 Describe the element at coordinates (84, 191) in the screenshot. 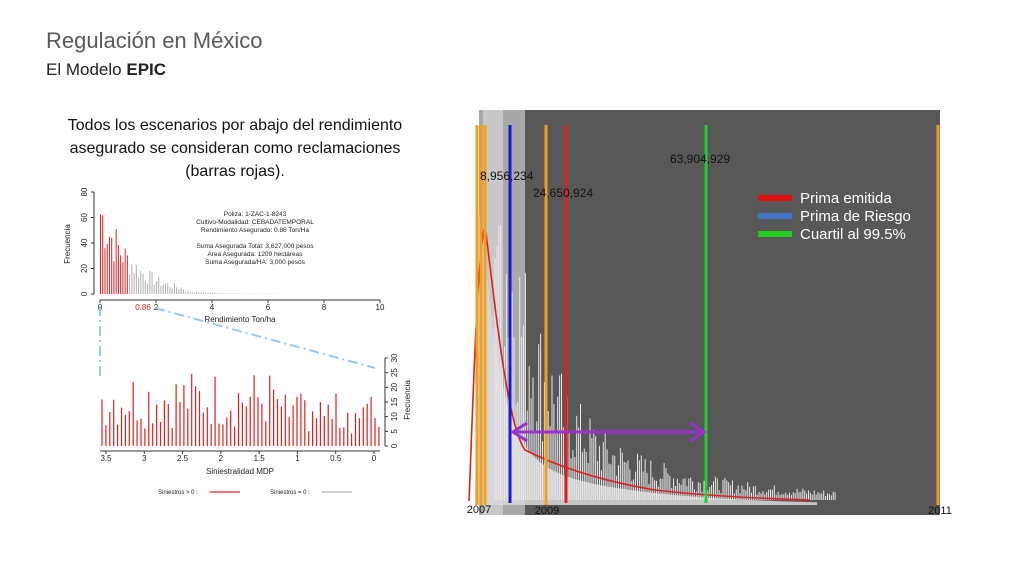

I see `h1-y-tick-label: 80` at that location.